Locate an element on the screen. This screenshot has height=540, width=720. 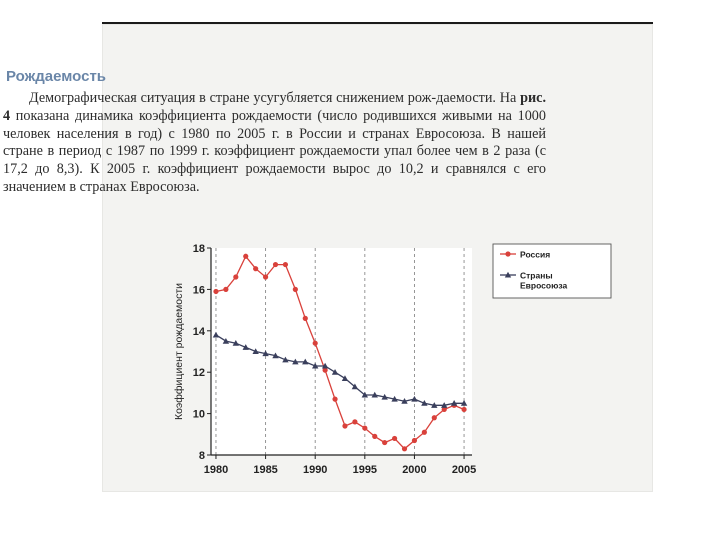
series-0-point-1983 is located at coordinates (246, 256).